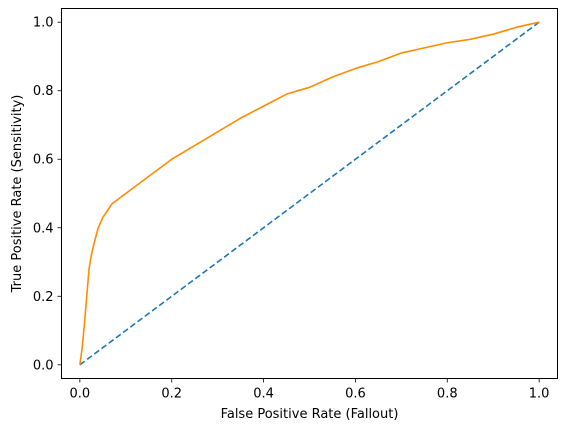 The height and width of the screenshot is (432, 567). What do you see at coordinates (43, 228) in the screenshot?
I see `y-tick-label: 0.4` at bounding box center [43, 228].